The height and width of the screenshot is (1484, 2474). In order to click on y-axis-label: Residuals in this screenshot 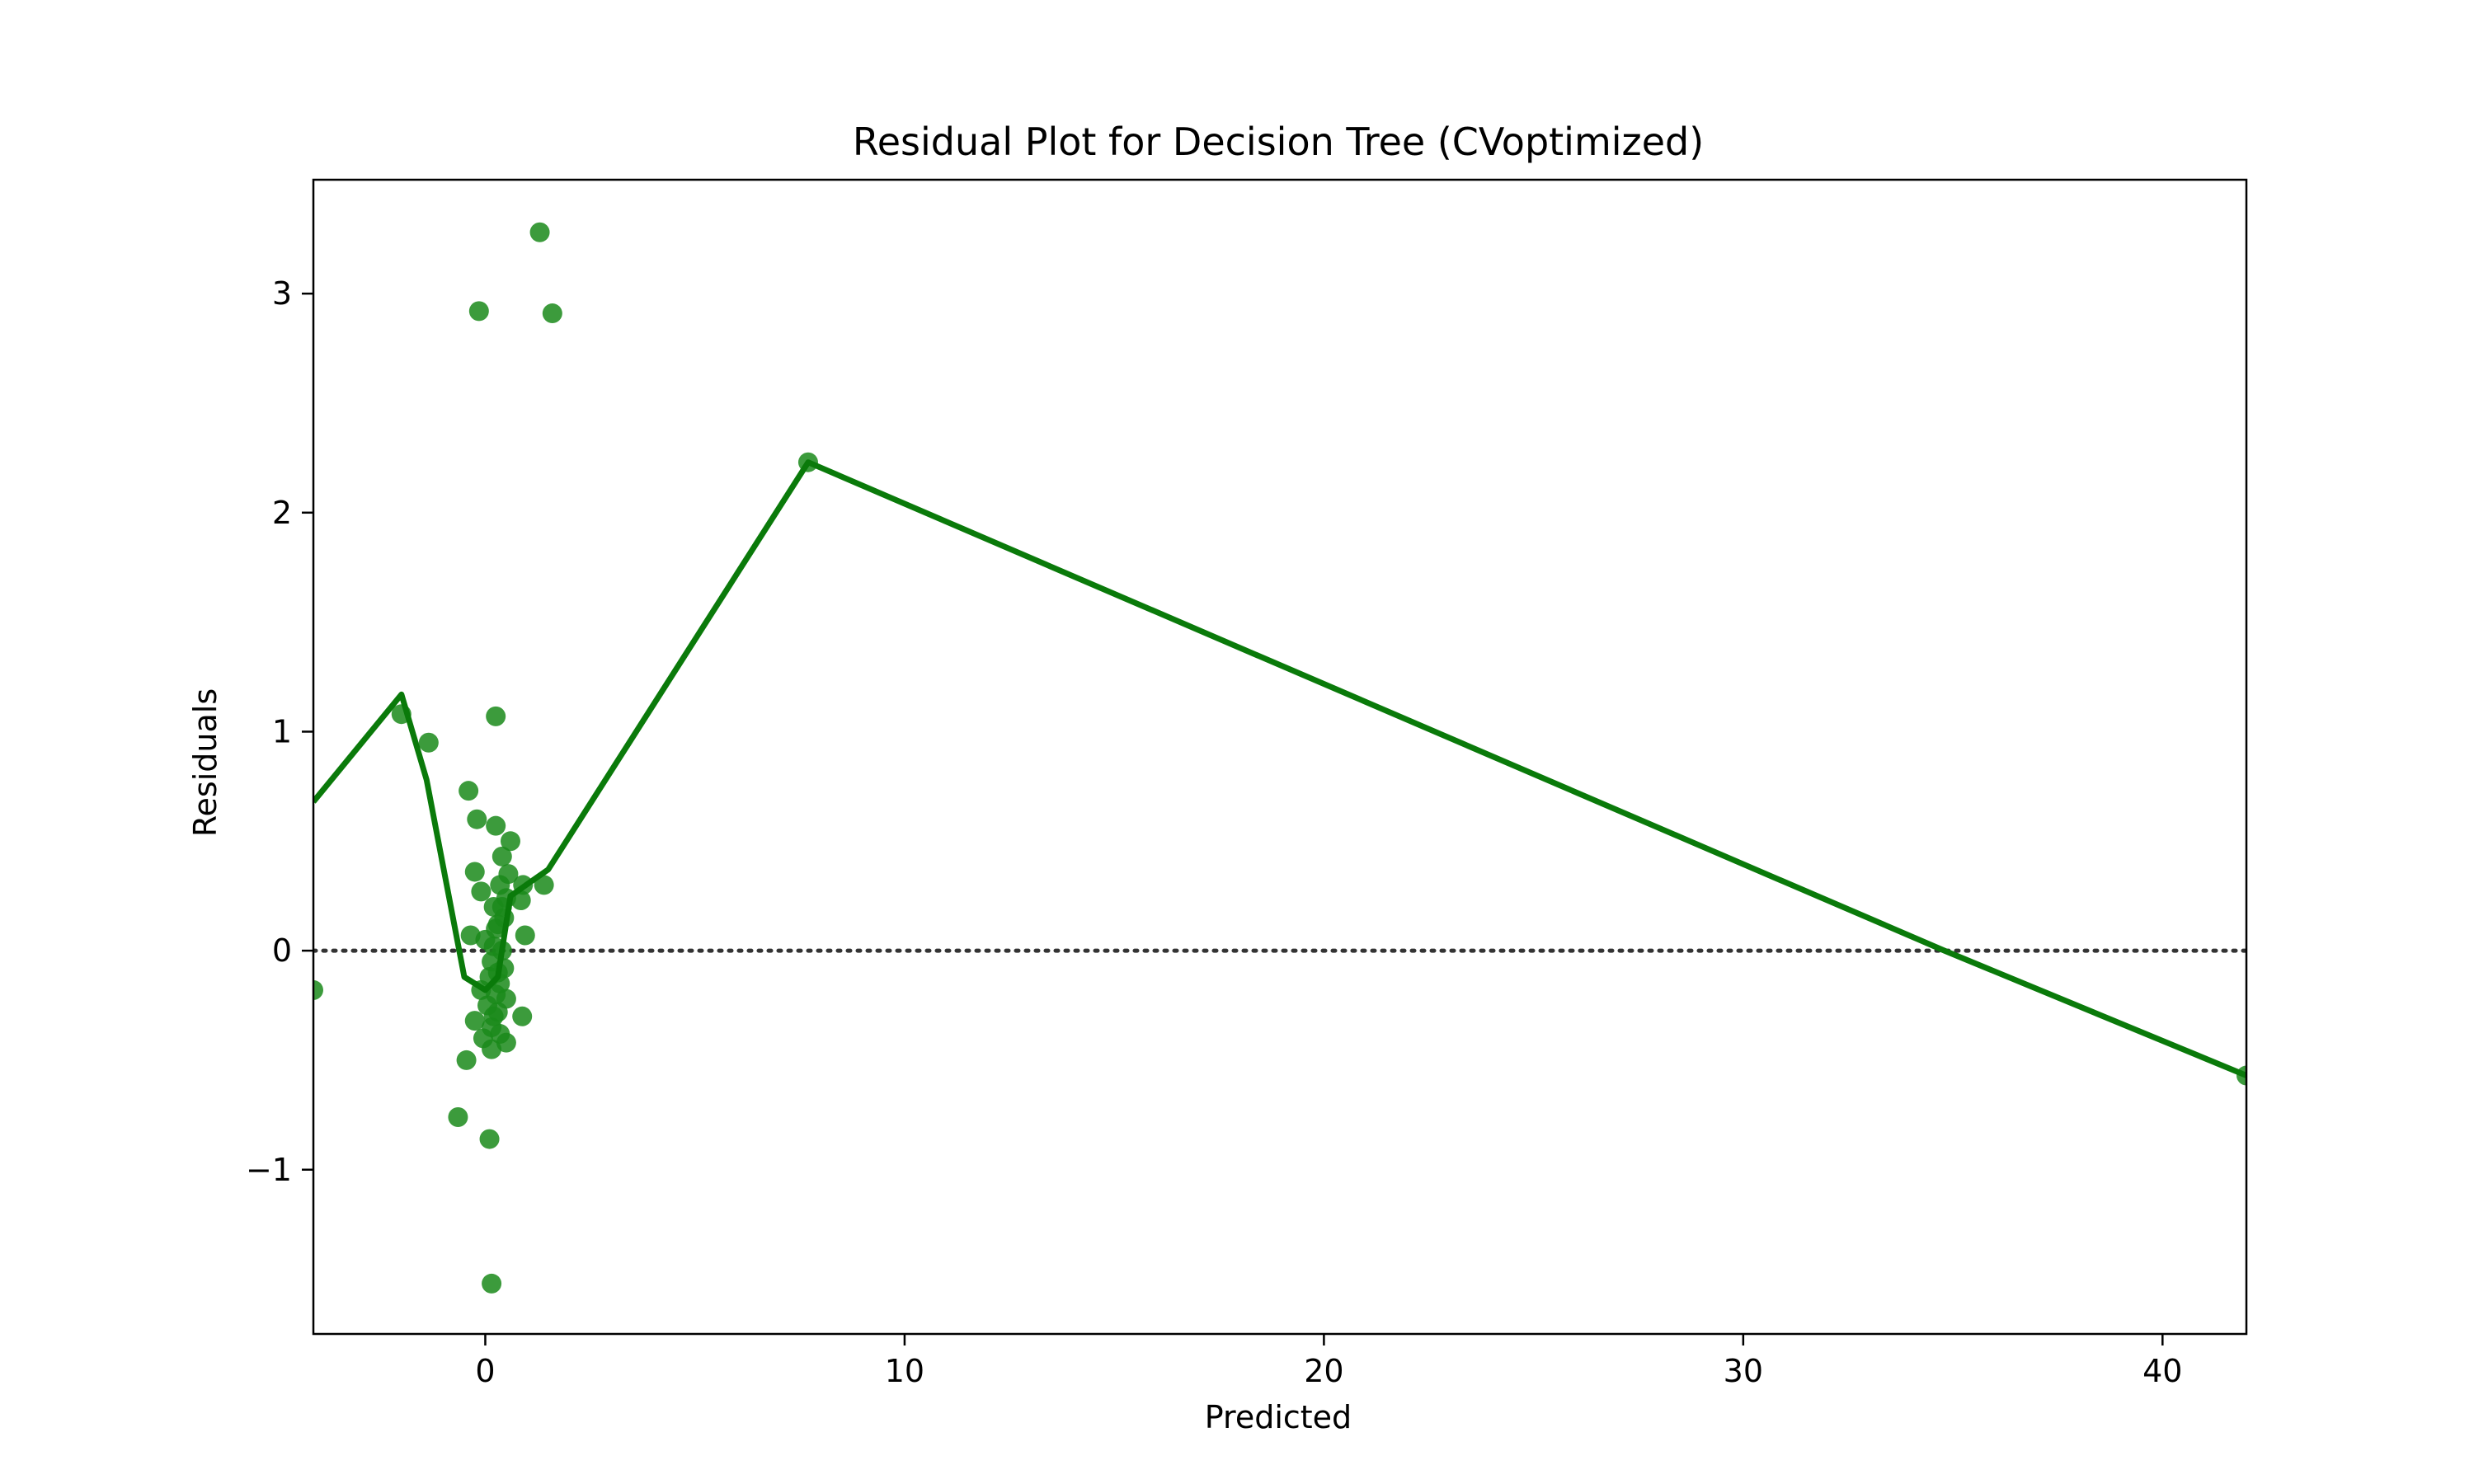, I will do `click(205, 762)`.